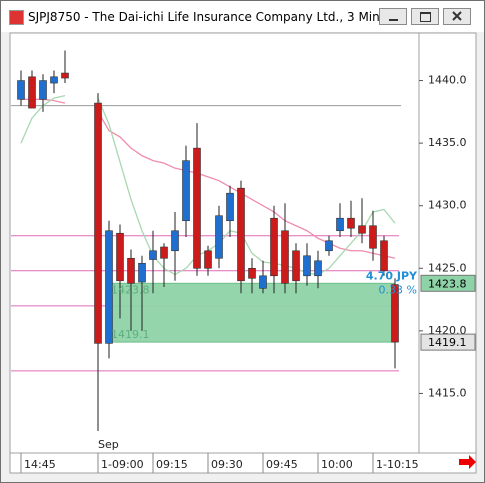 The height and width of the screenshot is (483, 485). What do you see at coordinates (467, 462) in the screenshot?
I see `scroll-arrow` at bounding box center [467, 462].